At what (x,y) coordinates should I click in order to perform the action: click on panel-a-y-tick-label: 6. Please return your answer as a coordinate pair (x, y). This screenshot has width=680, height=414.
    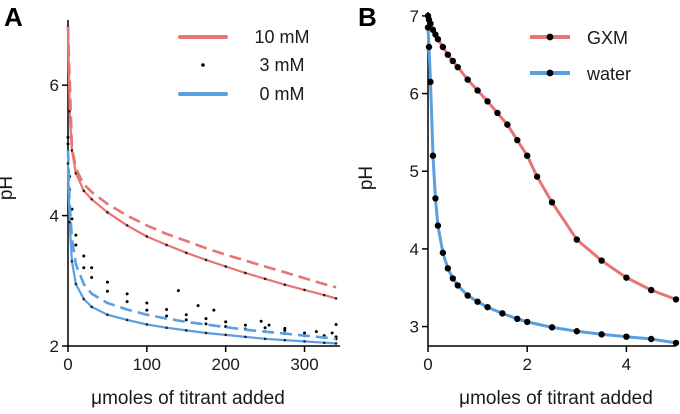
    Looking at the image, I should click on (54, 85).